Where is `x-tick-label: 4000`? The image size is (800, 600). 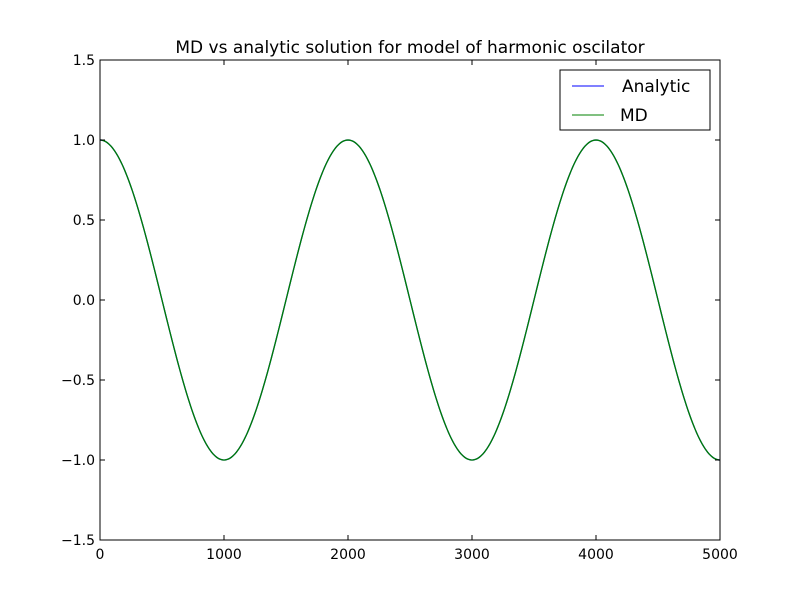
x-tick-label: 4000 is located at coordinates (596, 555).